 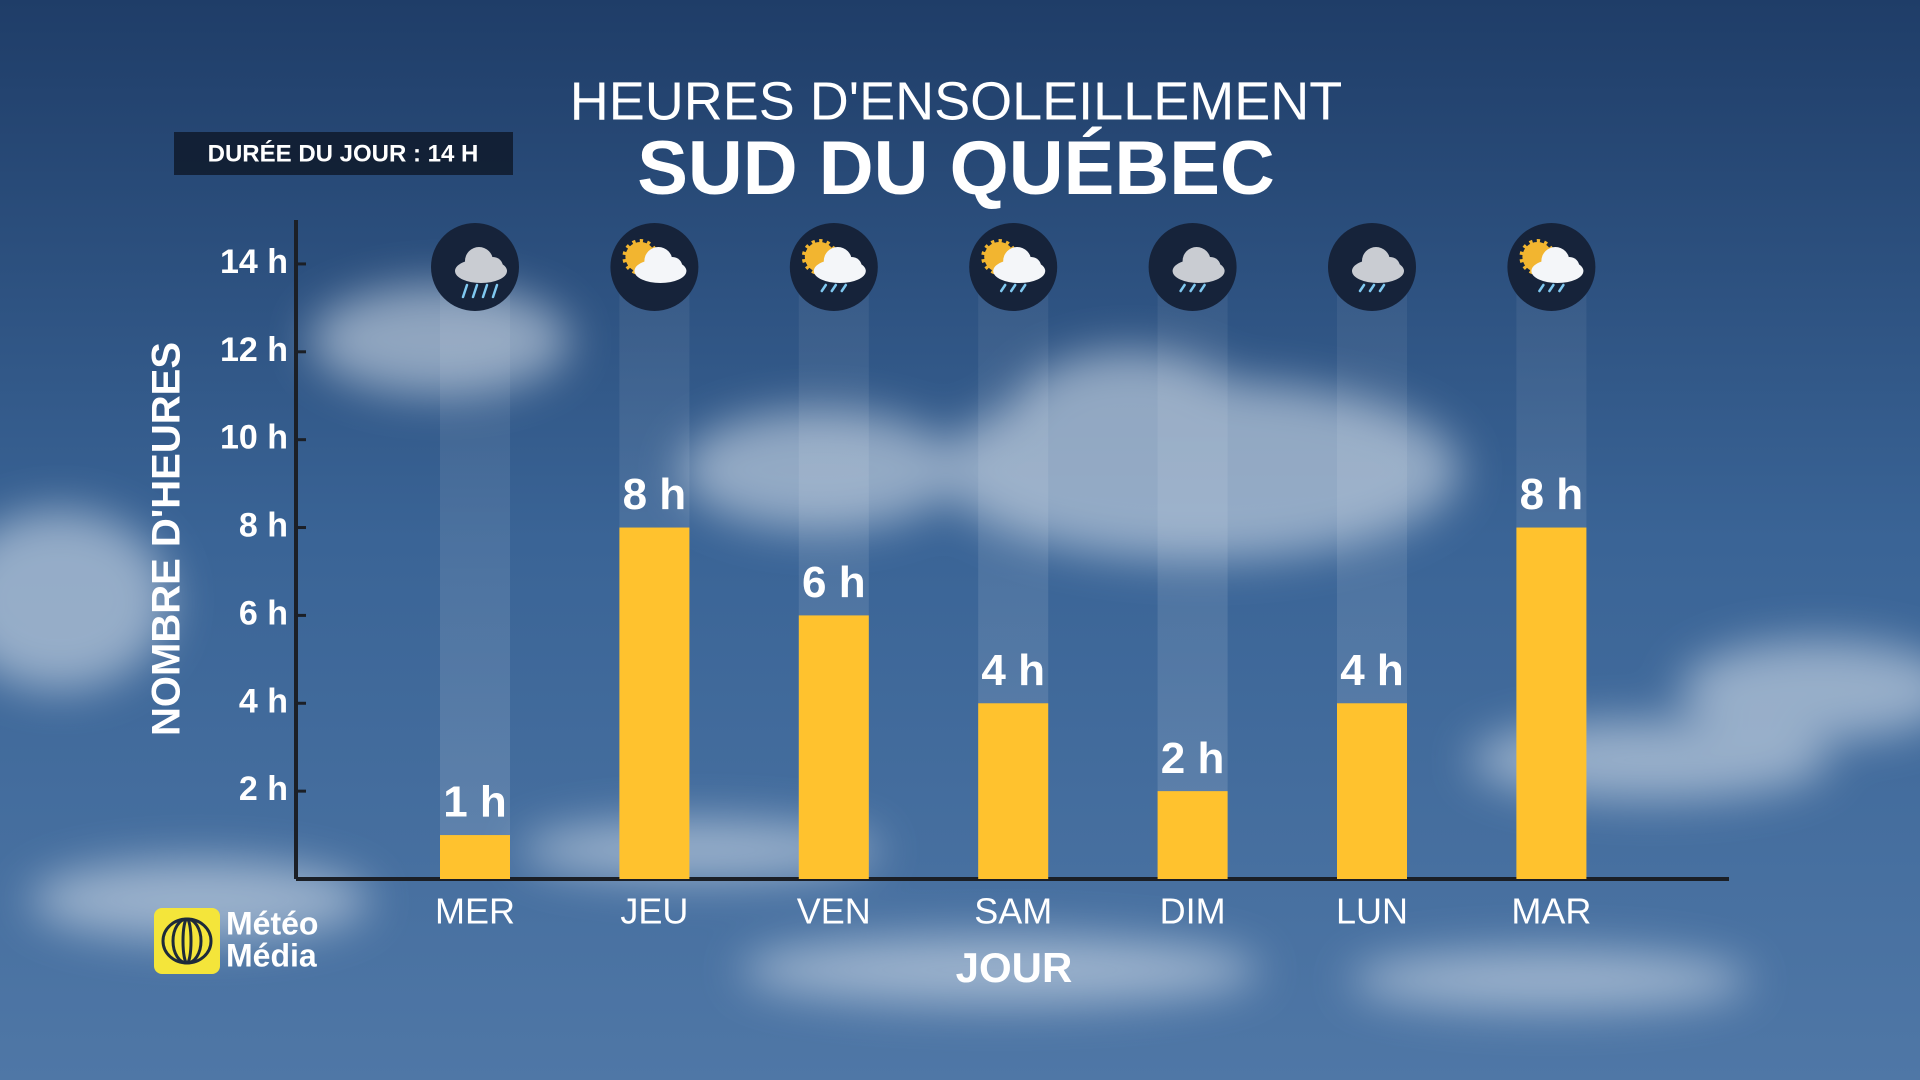 What do you see at coordinates (263, 701) in the screenshot?
I see `y-tick-label: 4 h` at bounding box center [263, 701].